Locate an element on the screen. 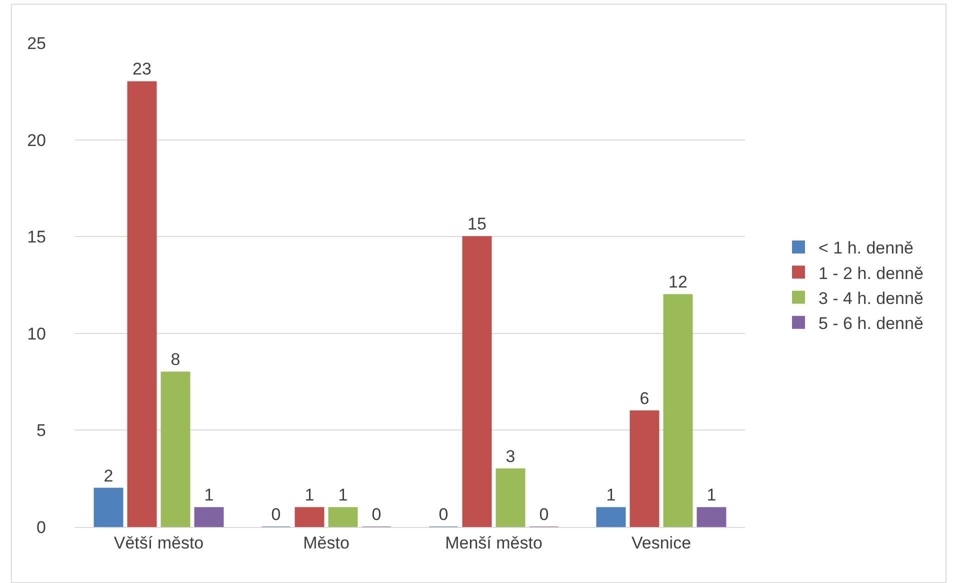 The height and width of the screenshot is (583, 955). y-tick-label: 15 is located at coordinates (36, 237).